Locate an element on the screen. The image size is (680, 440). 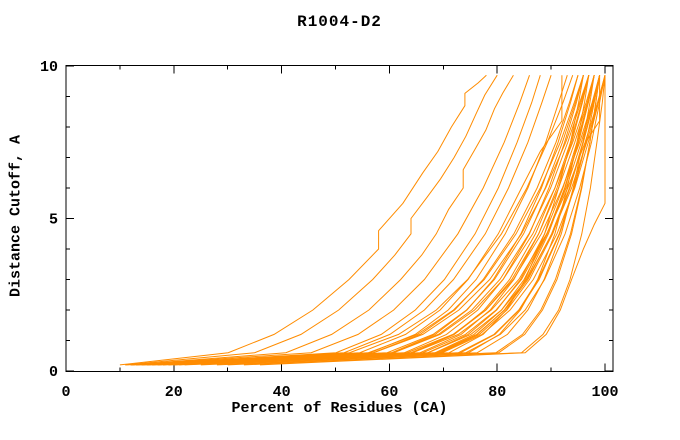
x-tick-label: 80 is located at coordinates (497, 392).